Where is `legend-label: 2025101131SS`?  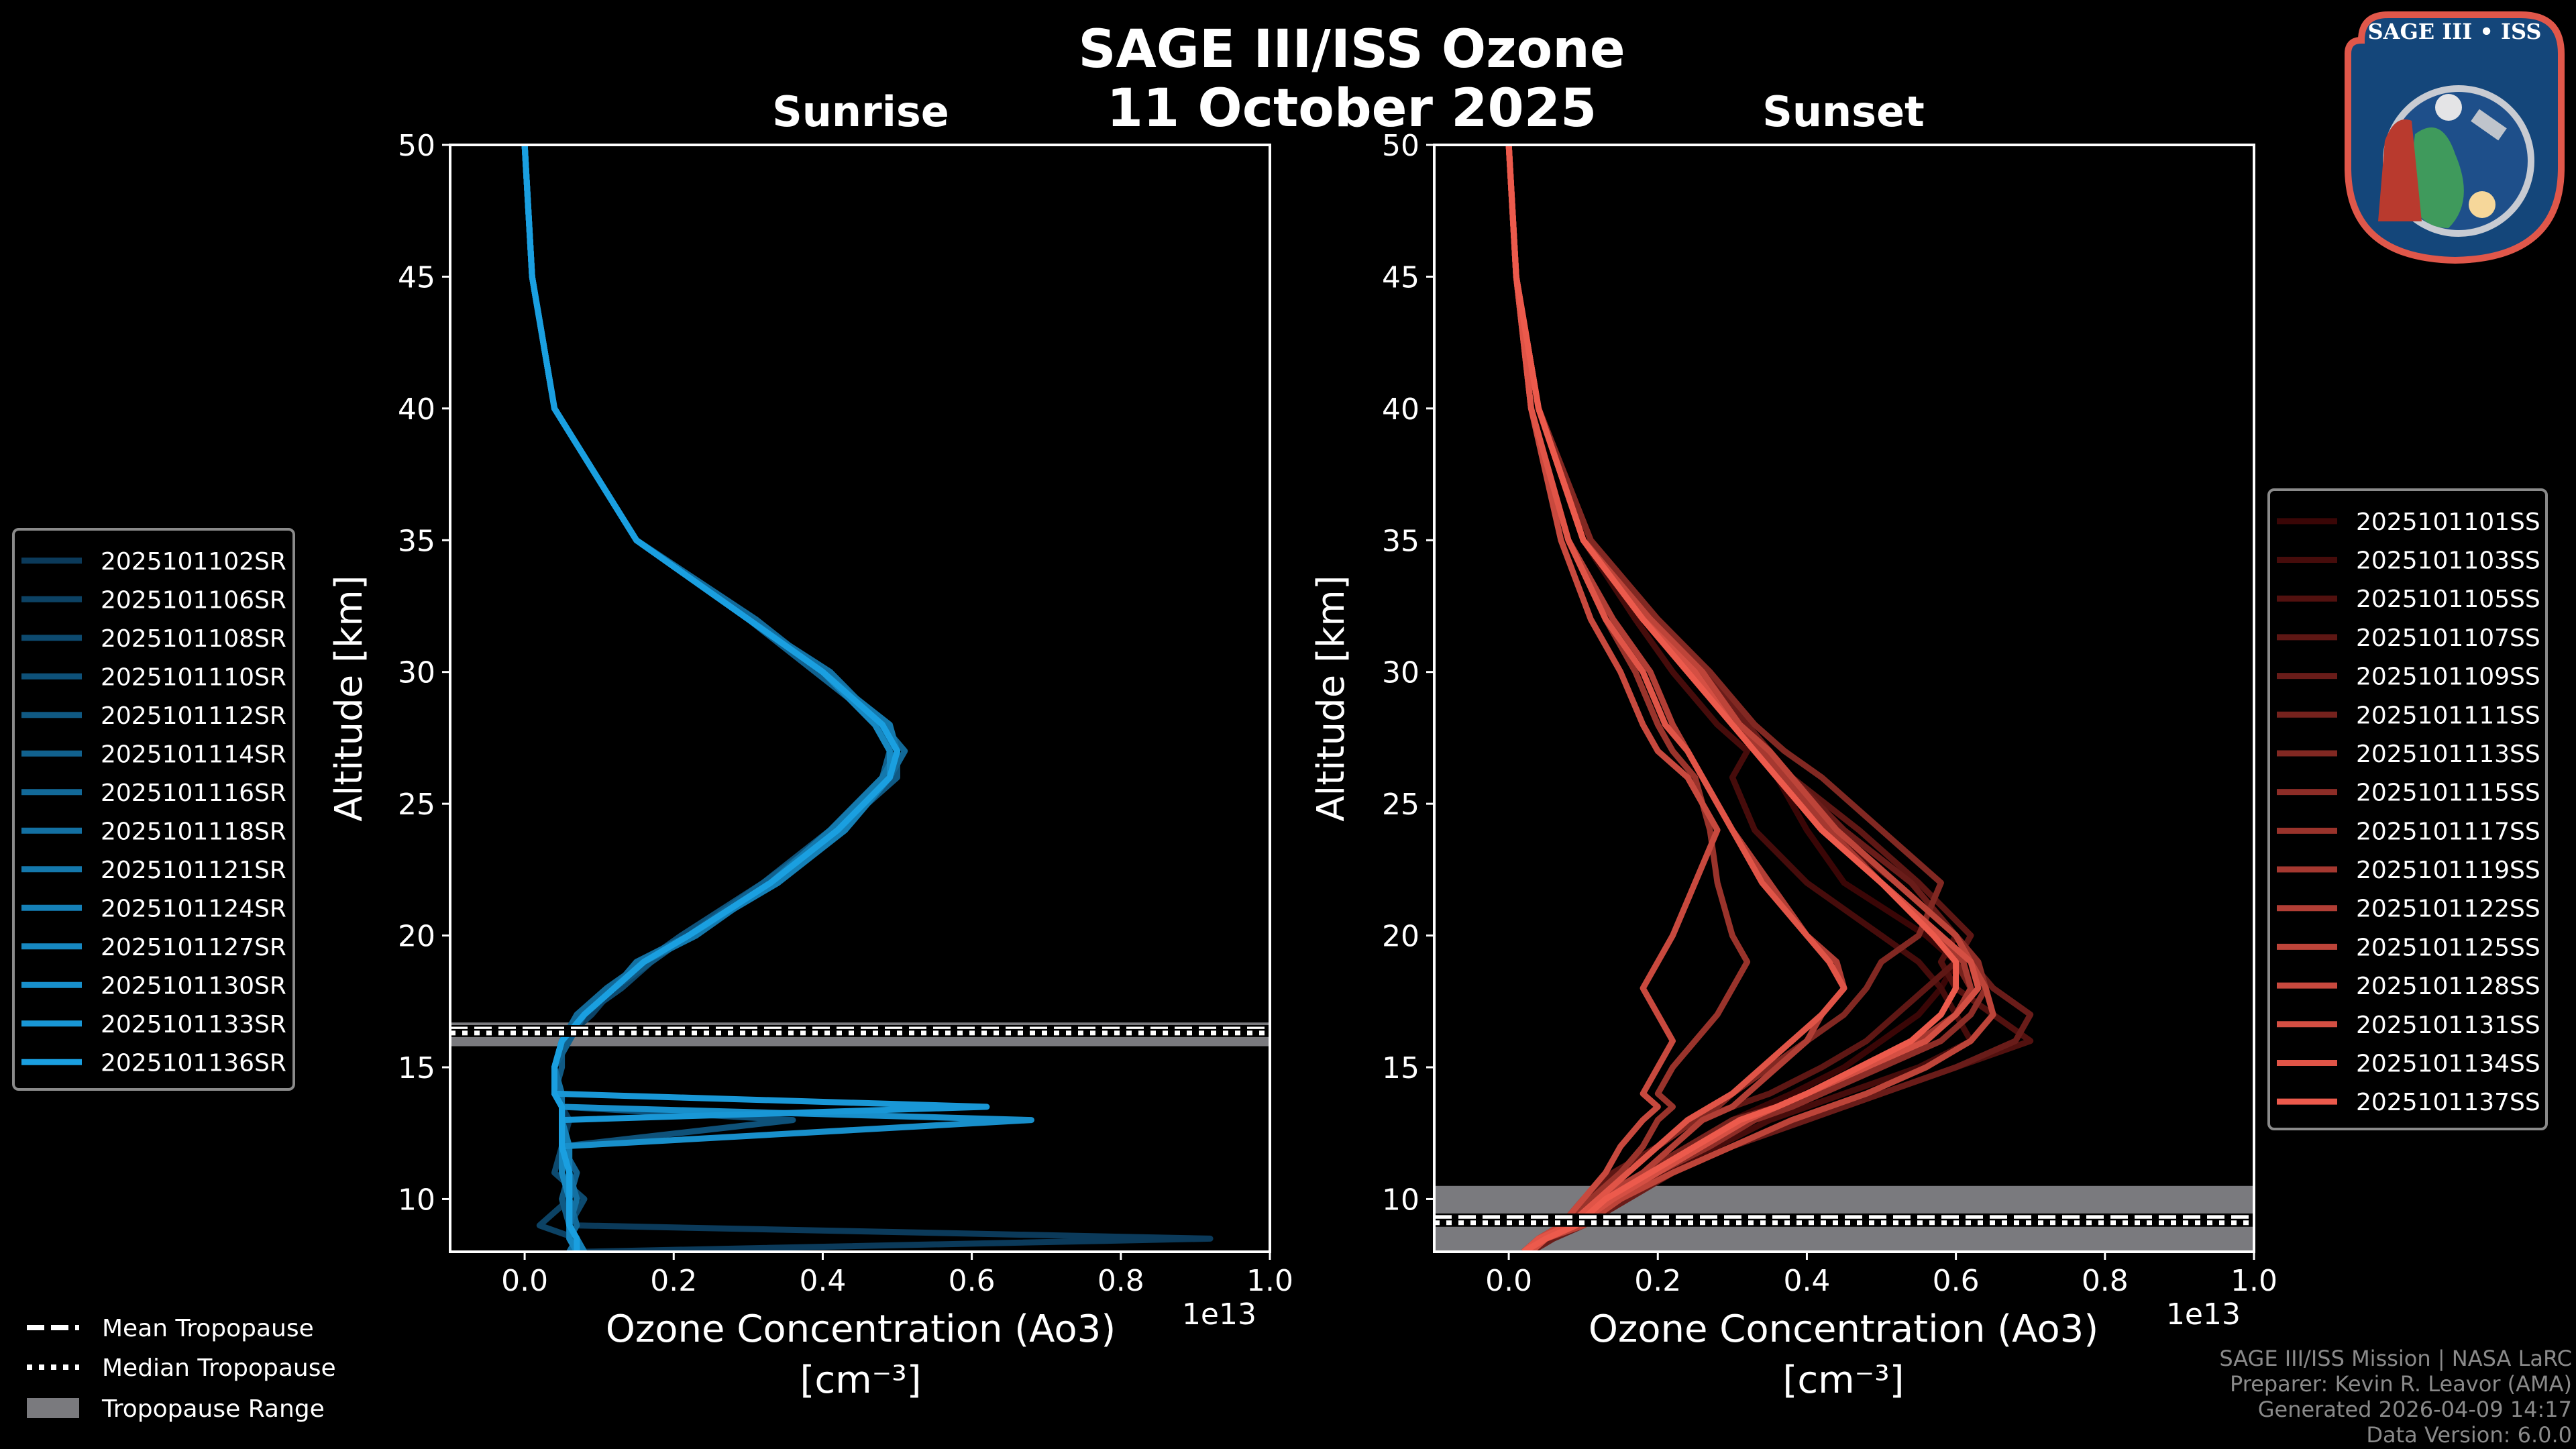 legend-label: 2025101131SS is located at coordinates (2448, 1025).